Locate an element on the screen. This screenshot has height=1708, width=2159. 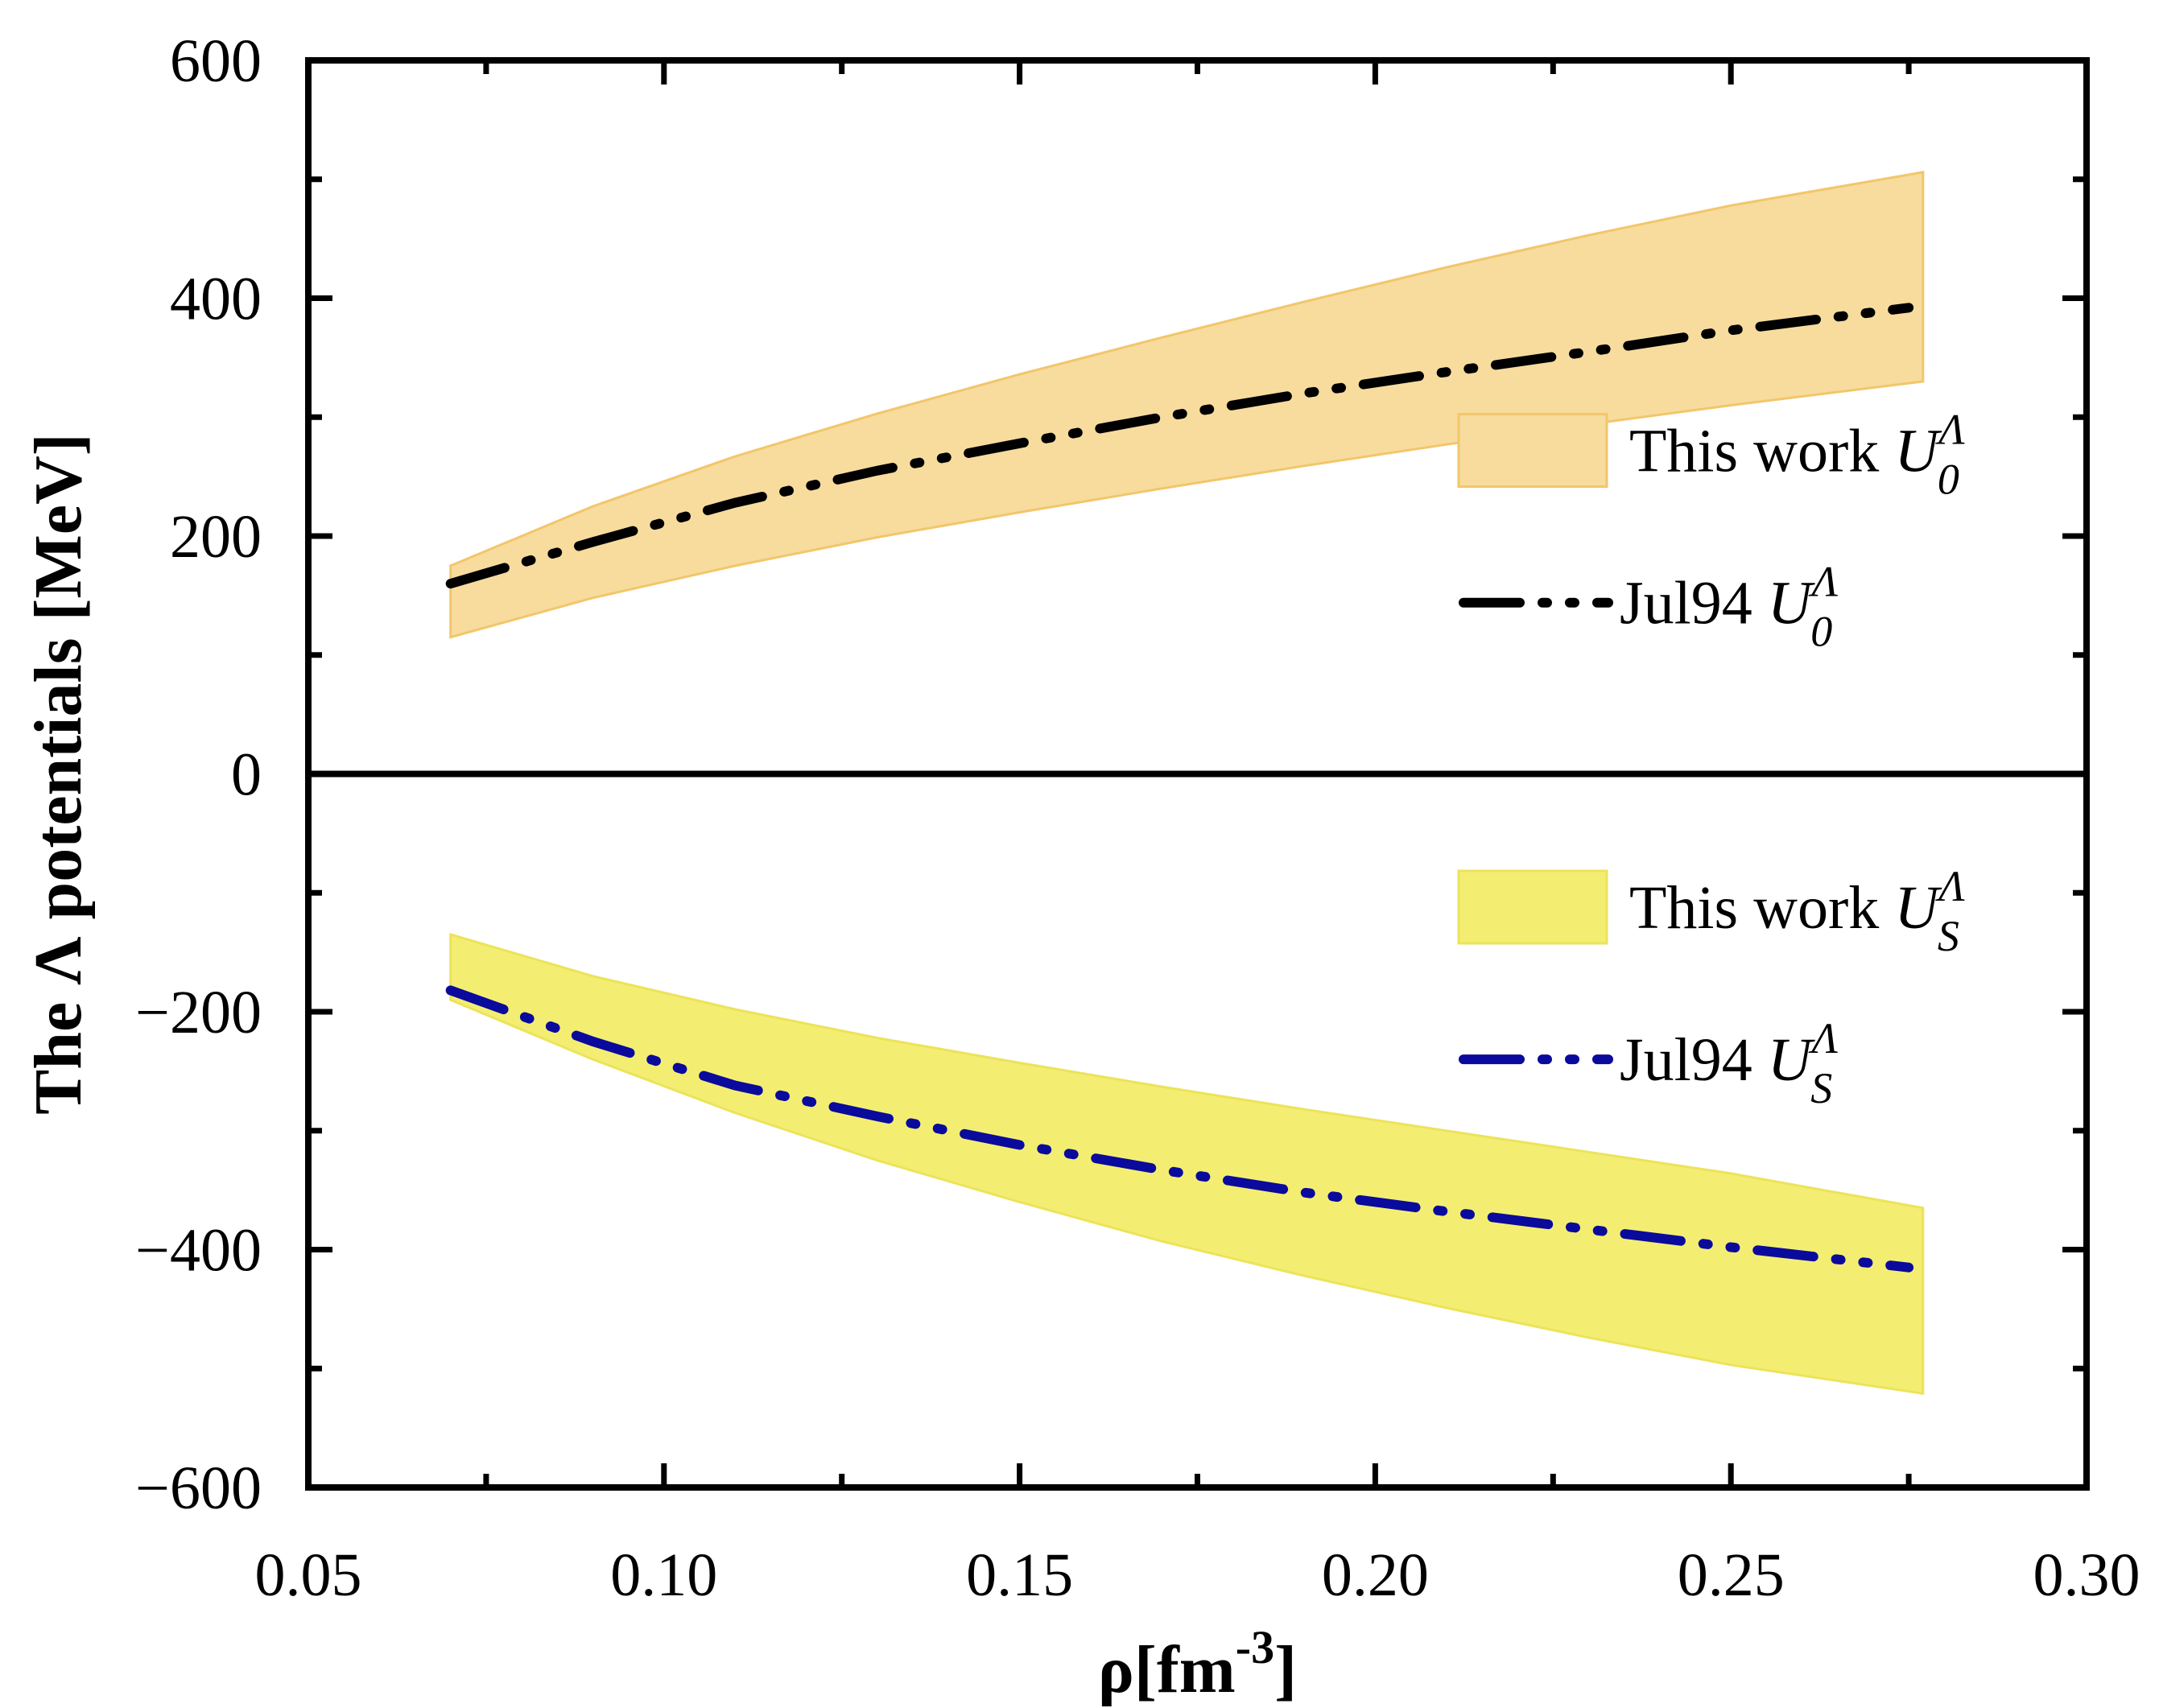
y-tick-label: −400 is located at coordinates (198, 1251).